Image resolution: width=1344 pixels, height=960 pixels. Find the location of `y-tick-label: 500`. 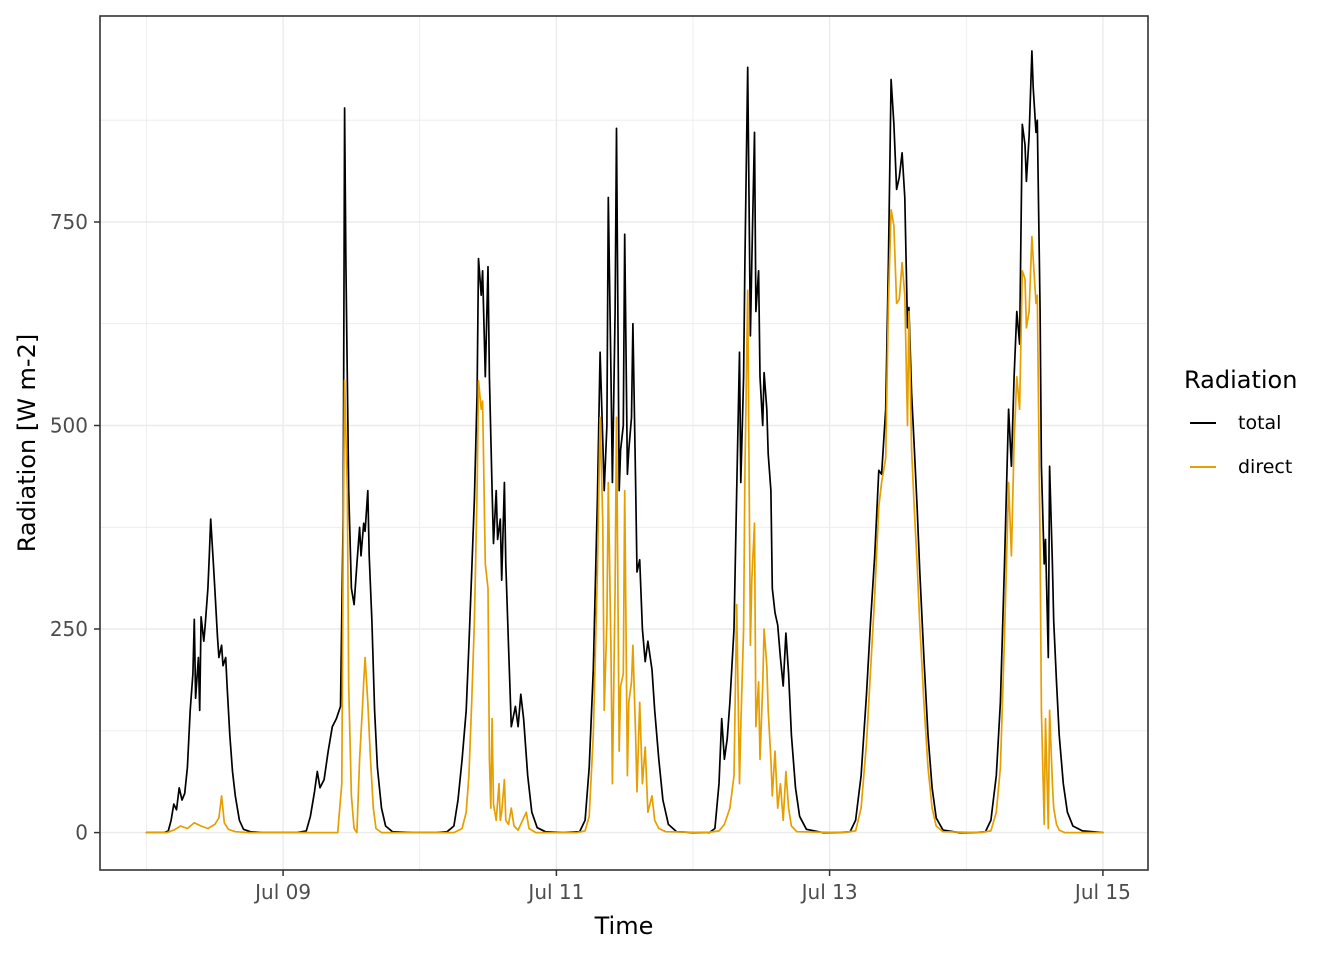

y-tick-label: 500 is located at coordinates (69, 426).